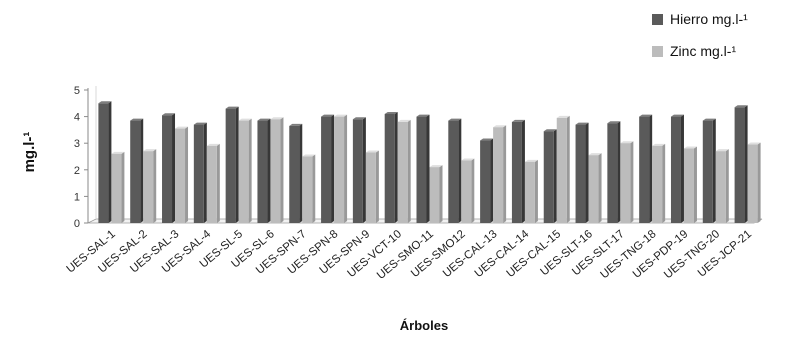 This screenshot has width=786, height=341. Describe the element at coordinates (700, 35) in the screenshot. I see `legend: Hierro mg.l-¹ Zinc mg.l-¹` at that location.